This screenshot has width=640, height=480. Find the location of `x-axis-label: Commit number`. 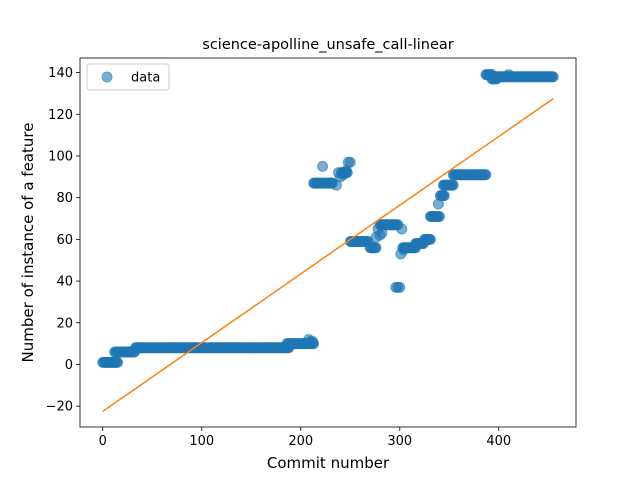

x-axis-label: Commit number is located at coordinates (328, 463).